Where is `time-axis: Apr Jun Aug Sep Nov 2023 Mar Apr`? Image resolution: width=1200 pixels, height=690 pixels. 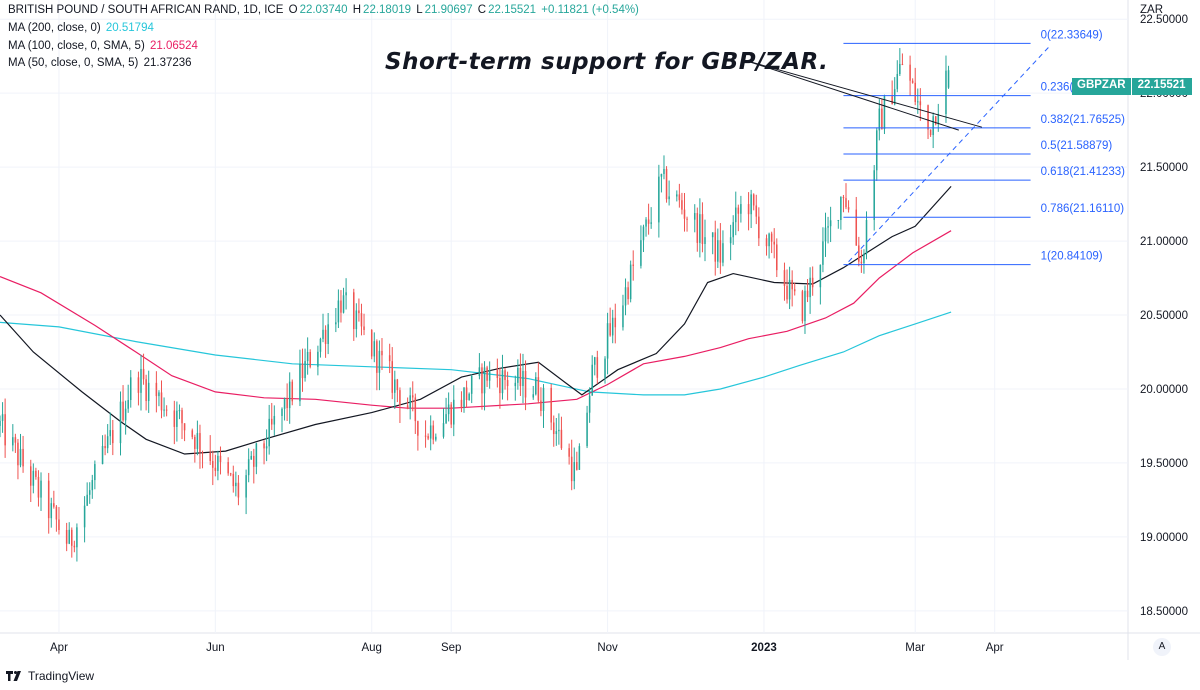
time-axis: Apr Jun Aug Sep Nov 2023 Mar Apr is located at coordinates (527, 648).